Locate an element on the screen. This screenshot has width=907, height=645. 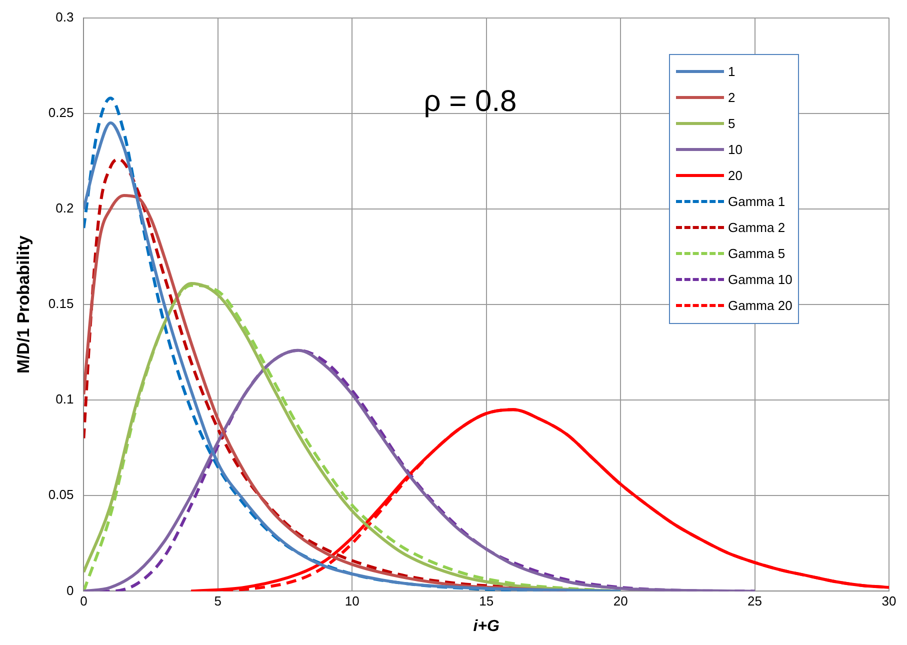
y-tick-label: 0.1 is located at coordinates (65, 399).